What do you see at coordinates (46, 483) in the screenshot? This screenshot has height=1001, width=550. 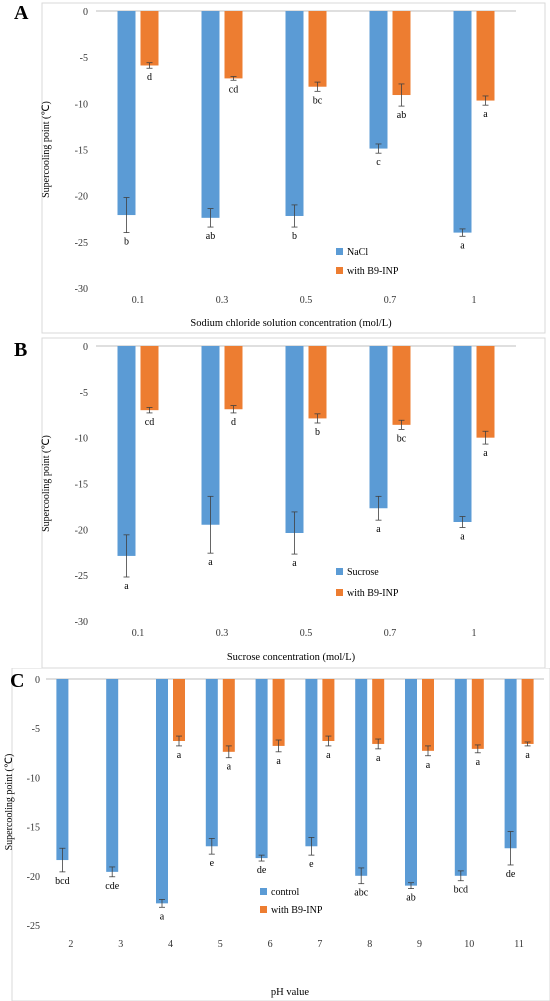 I see `chart-b-y-axis-title: Supercooling point (℃)` at bounding box center [46, 483].